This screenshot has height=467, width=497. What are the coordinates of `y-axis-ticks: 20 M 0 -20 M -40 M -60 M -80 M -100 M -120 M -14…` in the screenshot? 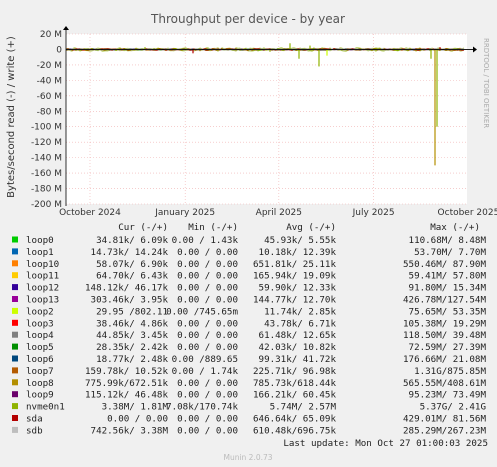 It's located at (46, 120).